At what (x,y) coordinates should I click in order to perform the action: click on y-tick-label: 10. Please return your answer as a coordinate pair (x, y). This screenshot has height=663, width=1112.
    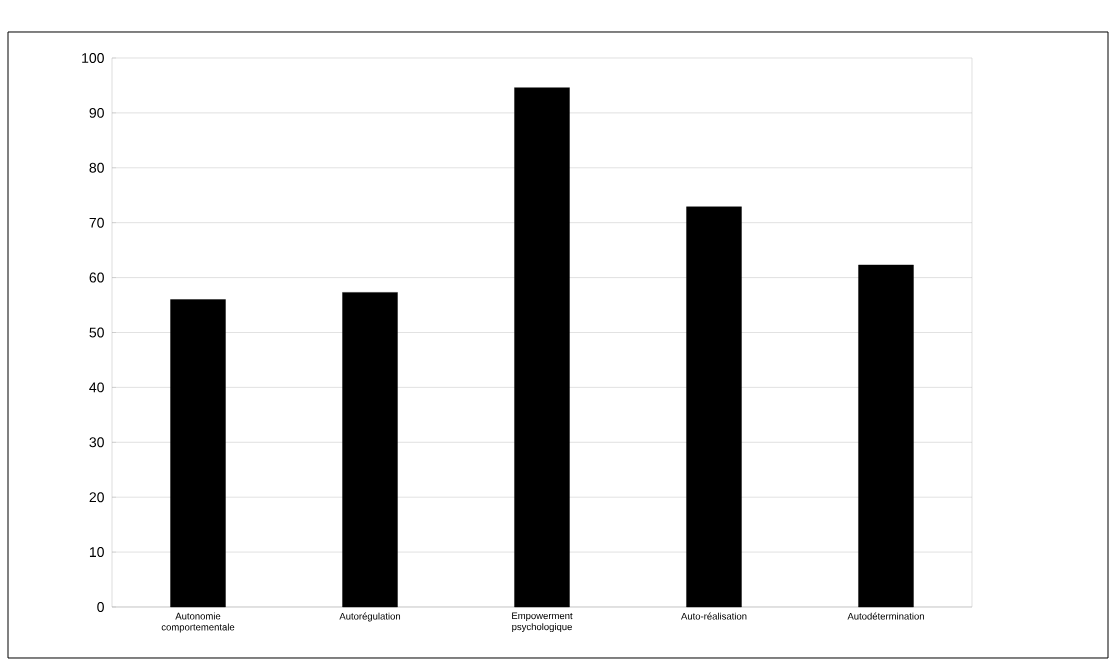
    Looking at the image, I should click on (96, 552).